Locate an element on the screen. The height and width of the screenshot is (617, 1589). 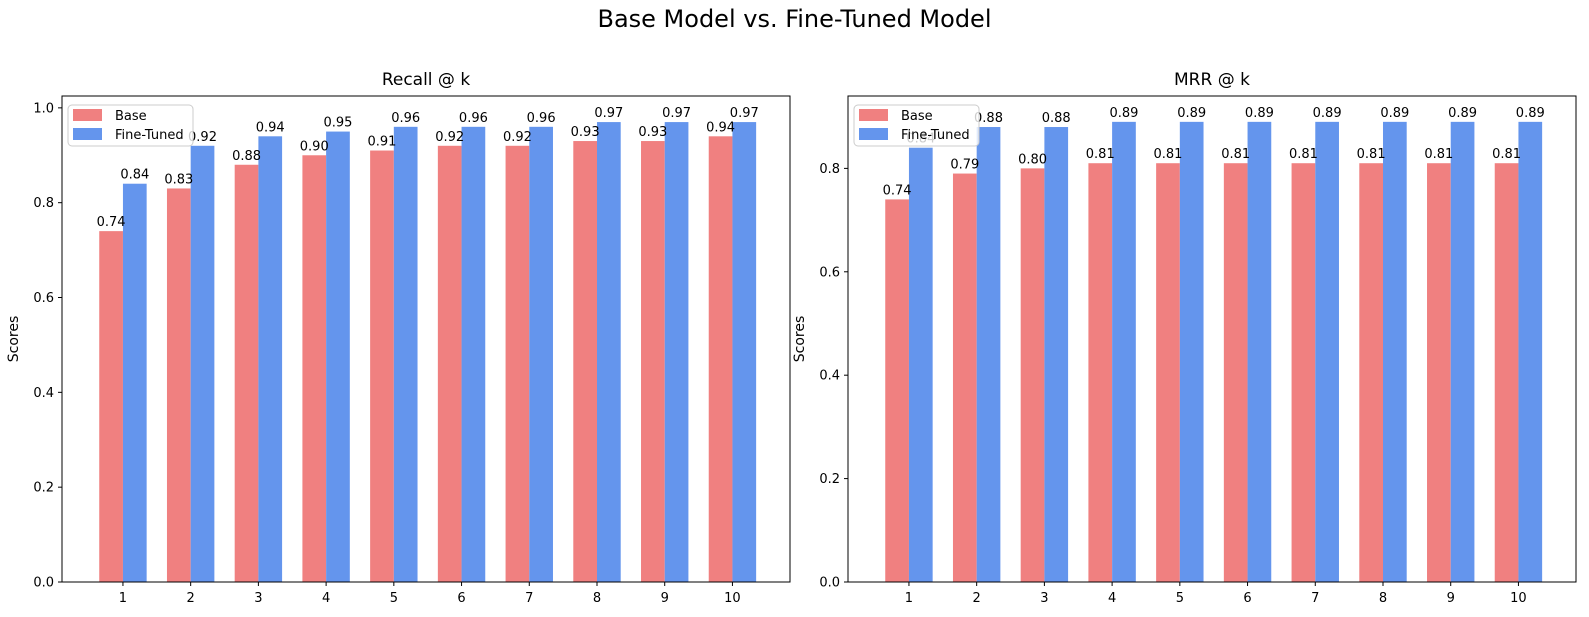
x-tick-label: 4 is located at coordinates (1112, 598).